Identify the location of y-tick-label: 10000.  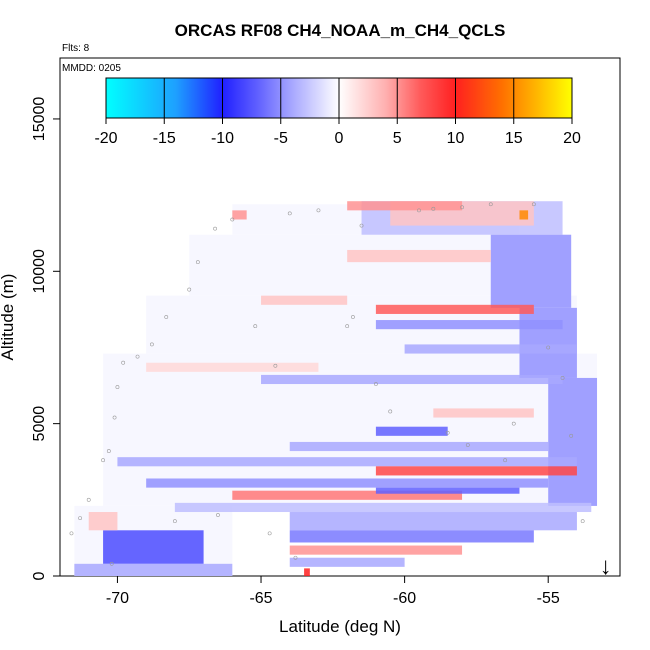
(39, 271).